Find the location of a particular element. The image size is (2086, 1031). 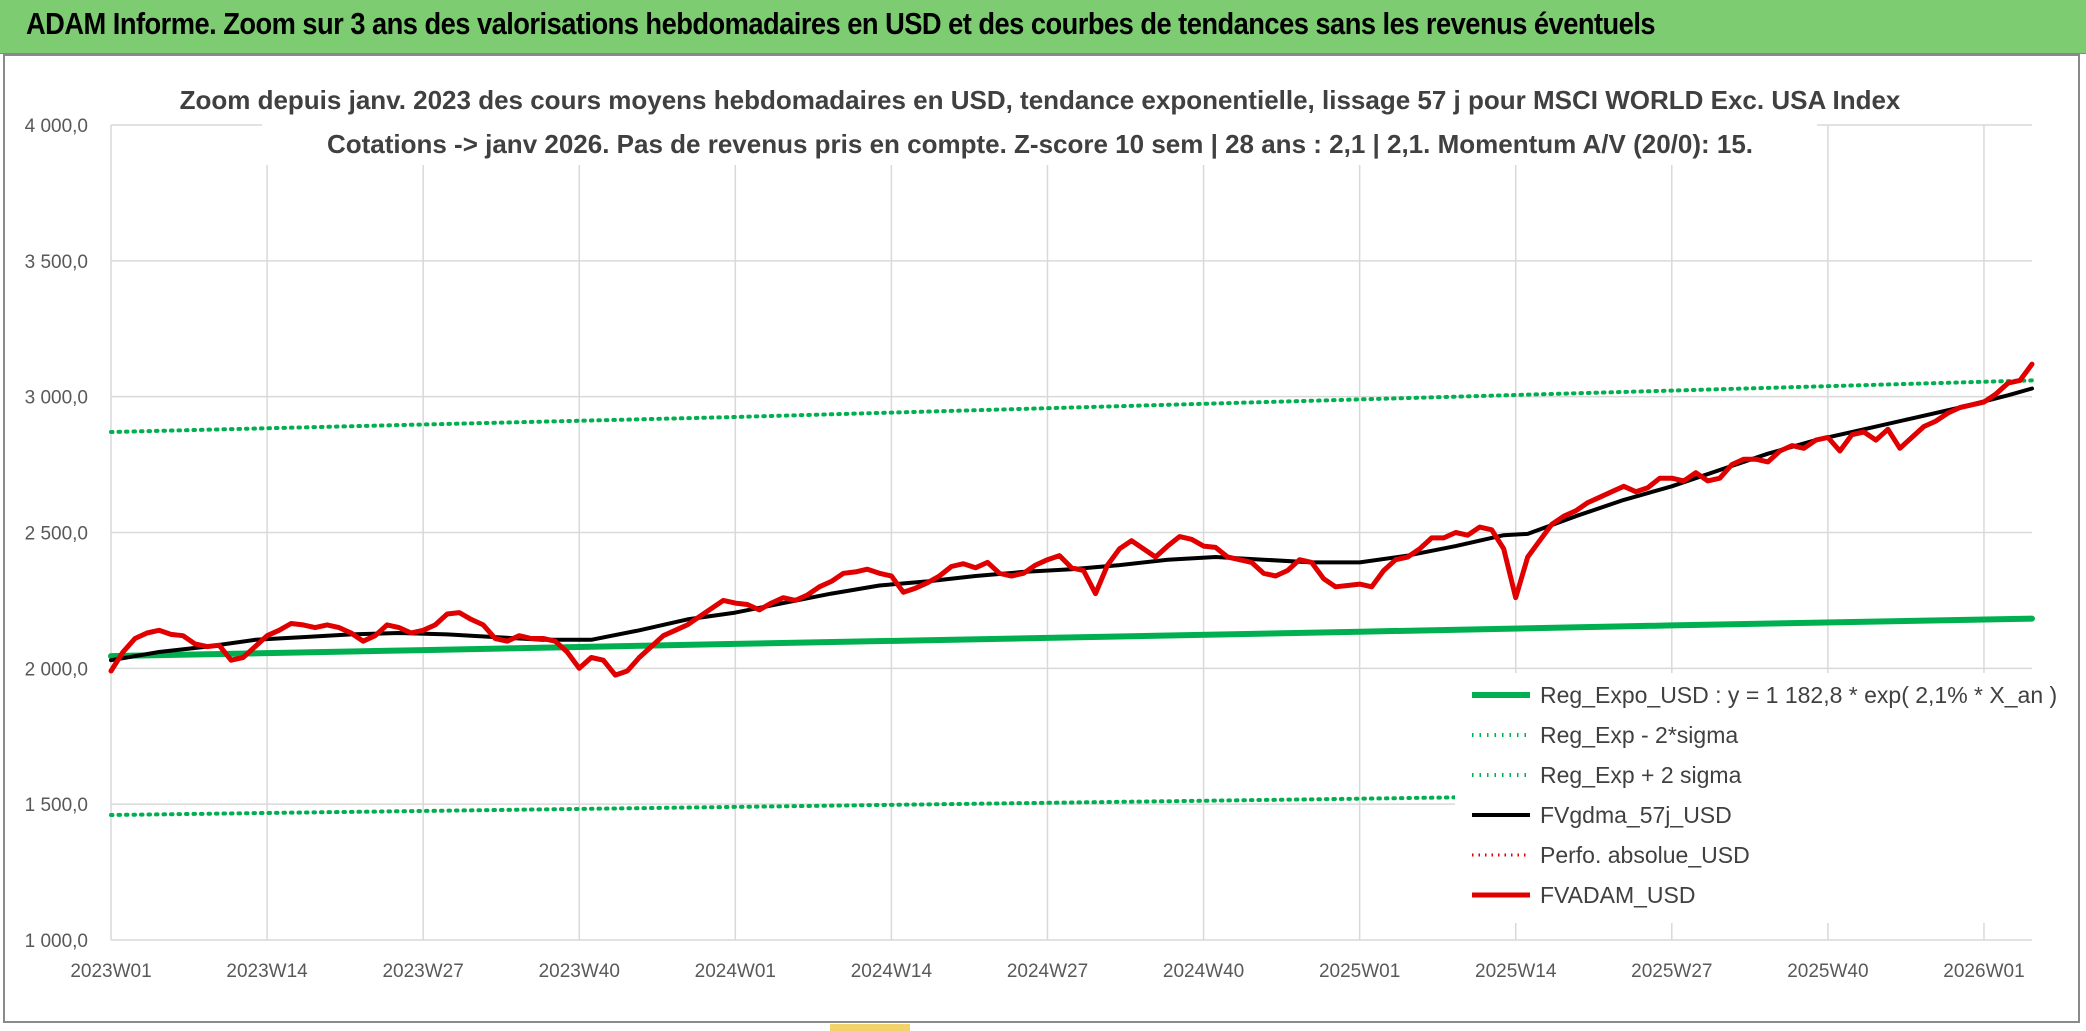

x-tick-label: 2023W40 is located at coordinates (579, 971).